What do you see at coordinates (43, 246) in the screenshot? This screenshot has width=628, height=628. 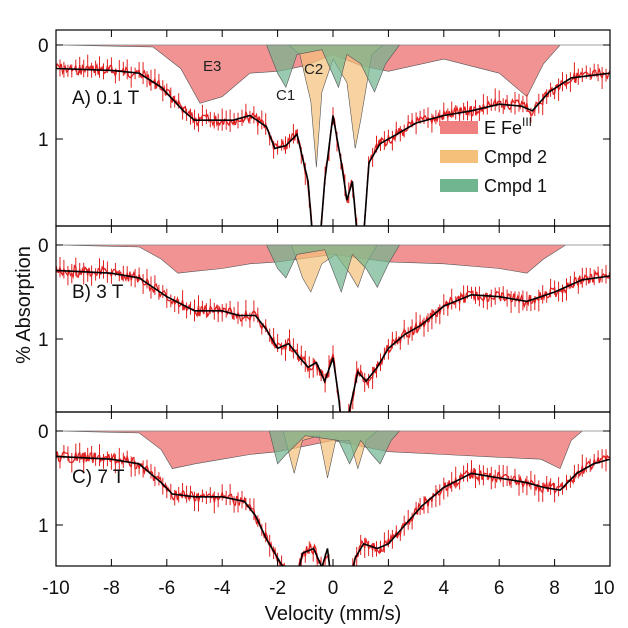 I see `y-tick-label-b-0: 0` at bounding box center [43, 246].